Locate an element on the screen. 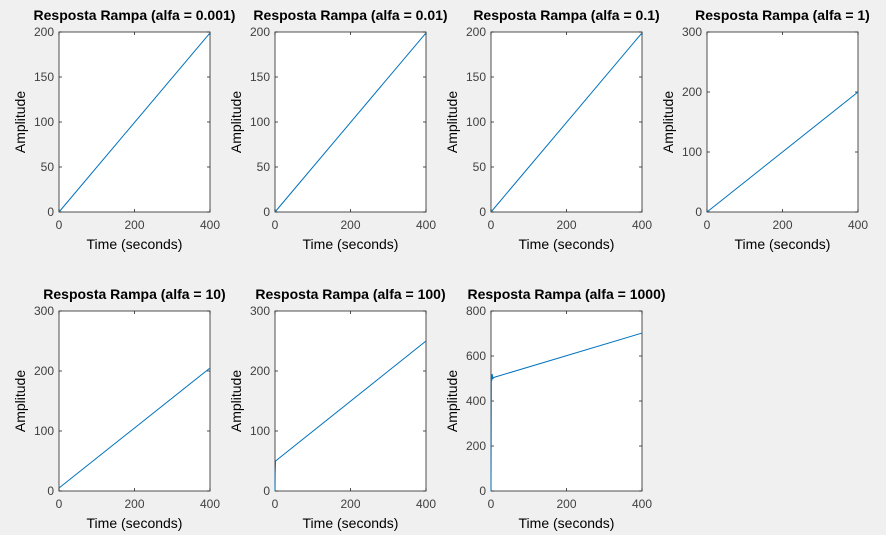  y-tick-label: 800 is located at coordinates (476, 311).